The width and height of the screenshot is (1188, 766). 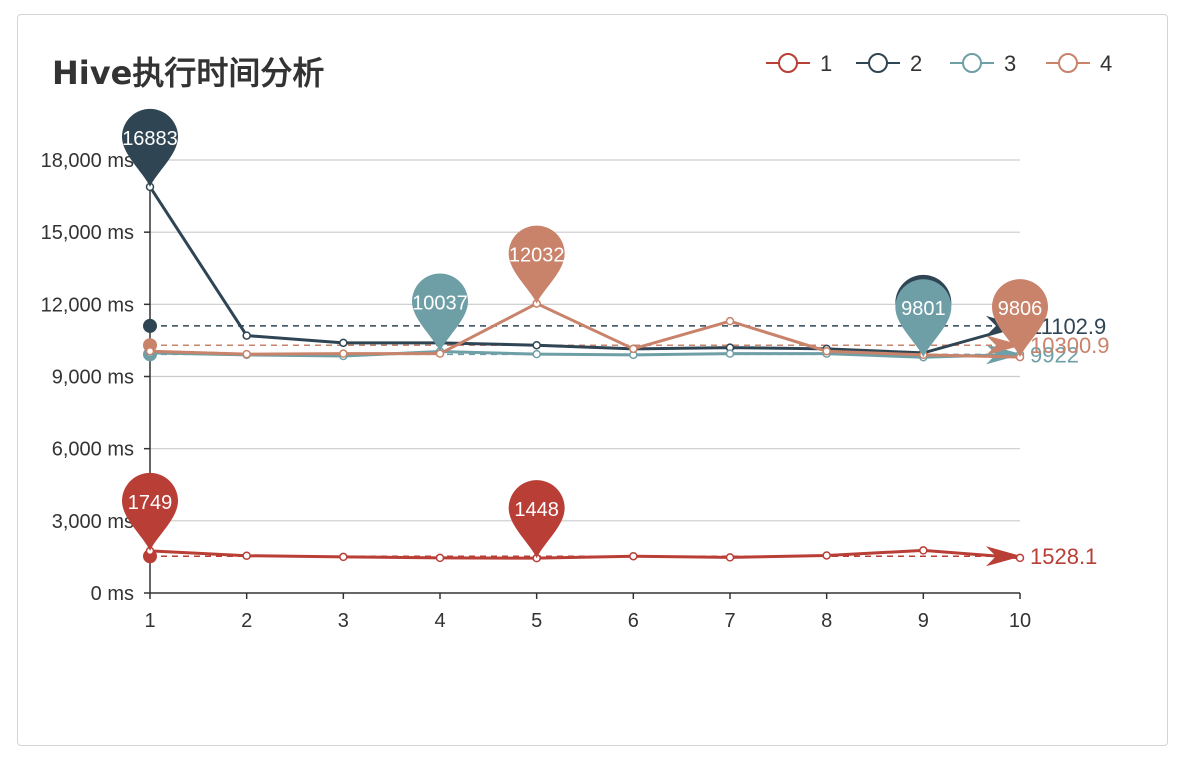 What do you see at coordinates (1010, 63) in the screenshot?
I see `legend-label: 3` at bounding box center [1010, 63].